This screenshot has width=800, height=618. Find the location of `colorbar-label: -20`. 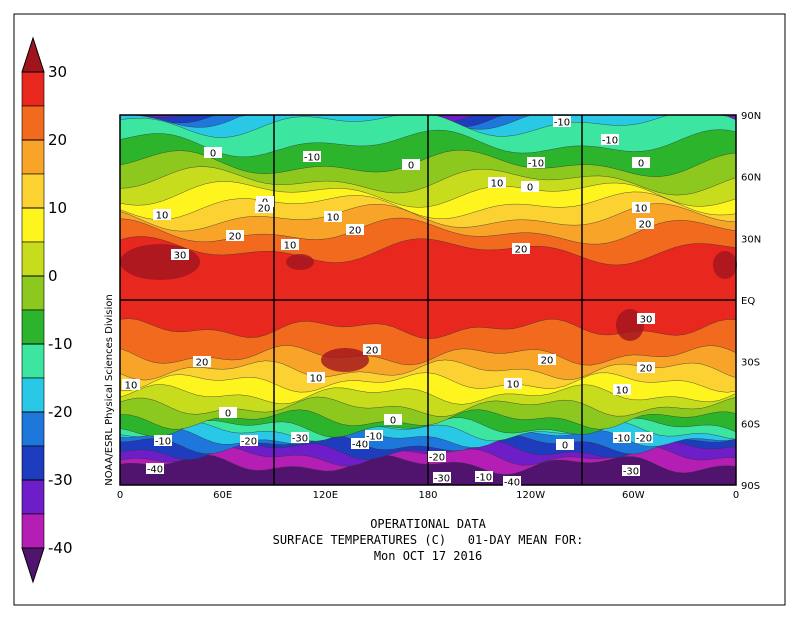

colorbar-label: -20 is located at coordinates (60, 412).